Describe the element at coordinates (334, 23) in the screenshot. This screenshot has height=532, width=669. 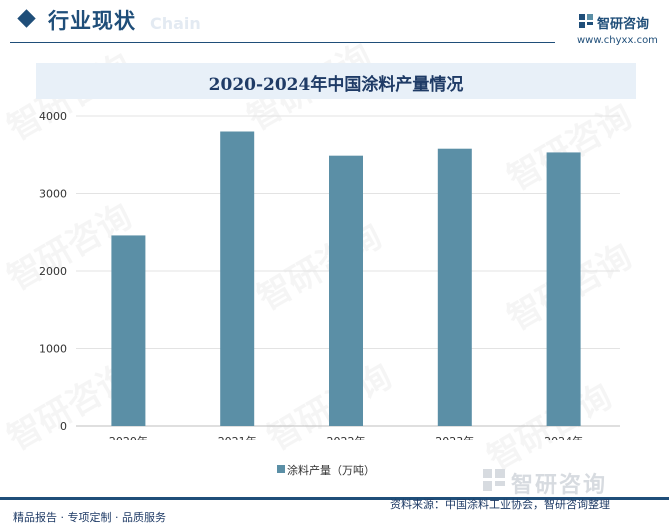
I see `page-header: 行业现状 Chain 智研咨询 www.chyxx.com` at that location.